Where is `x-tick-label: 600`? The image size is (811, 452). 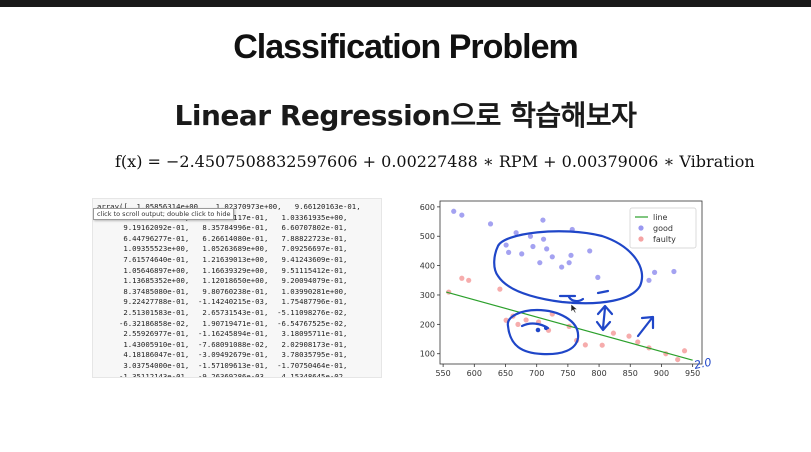
x-tick-label: 600 is located at coordinates (474, 373).